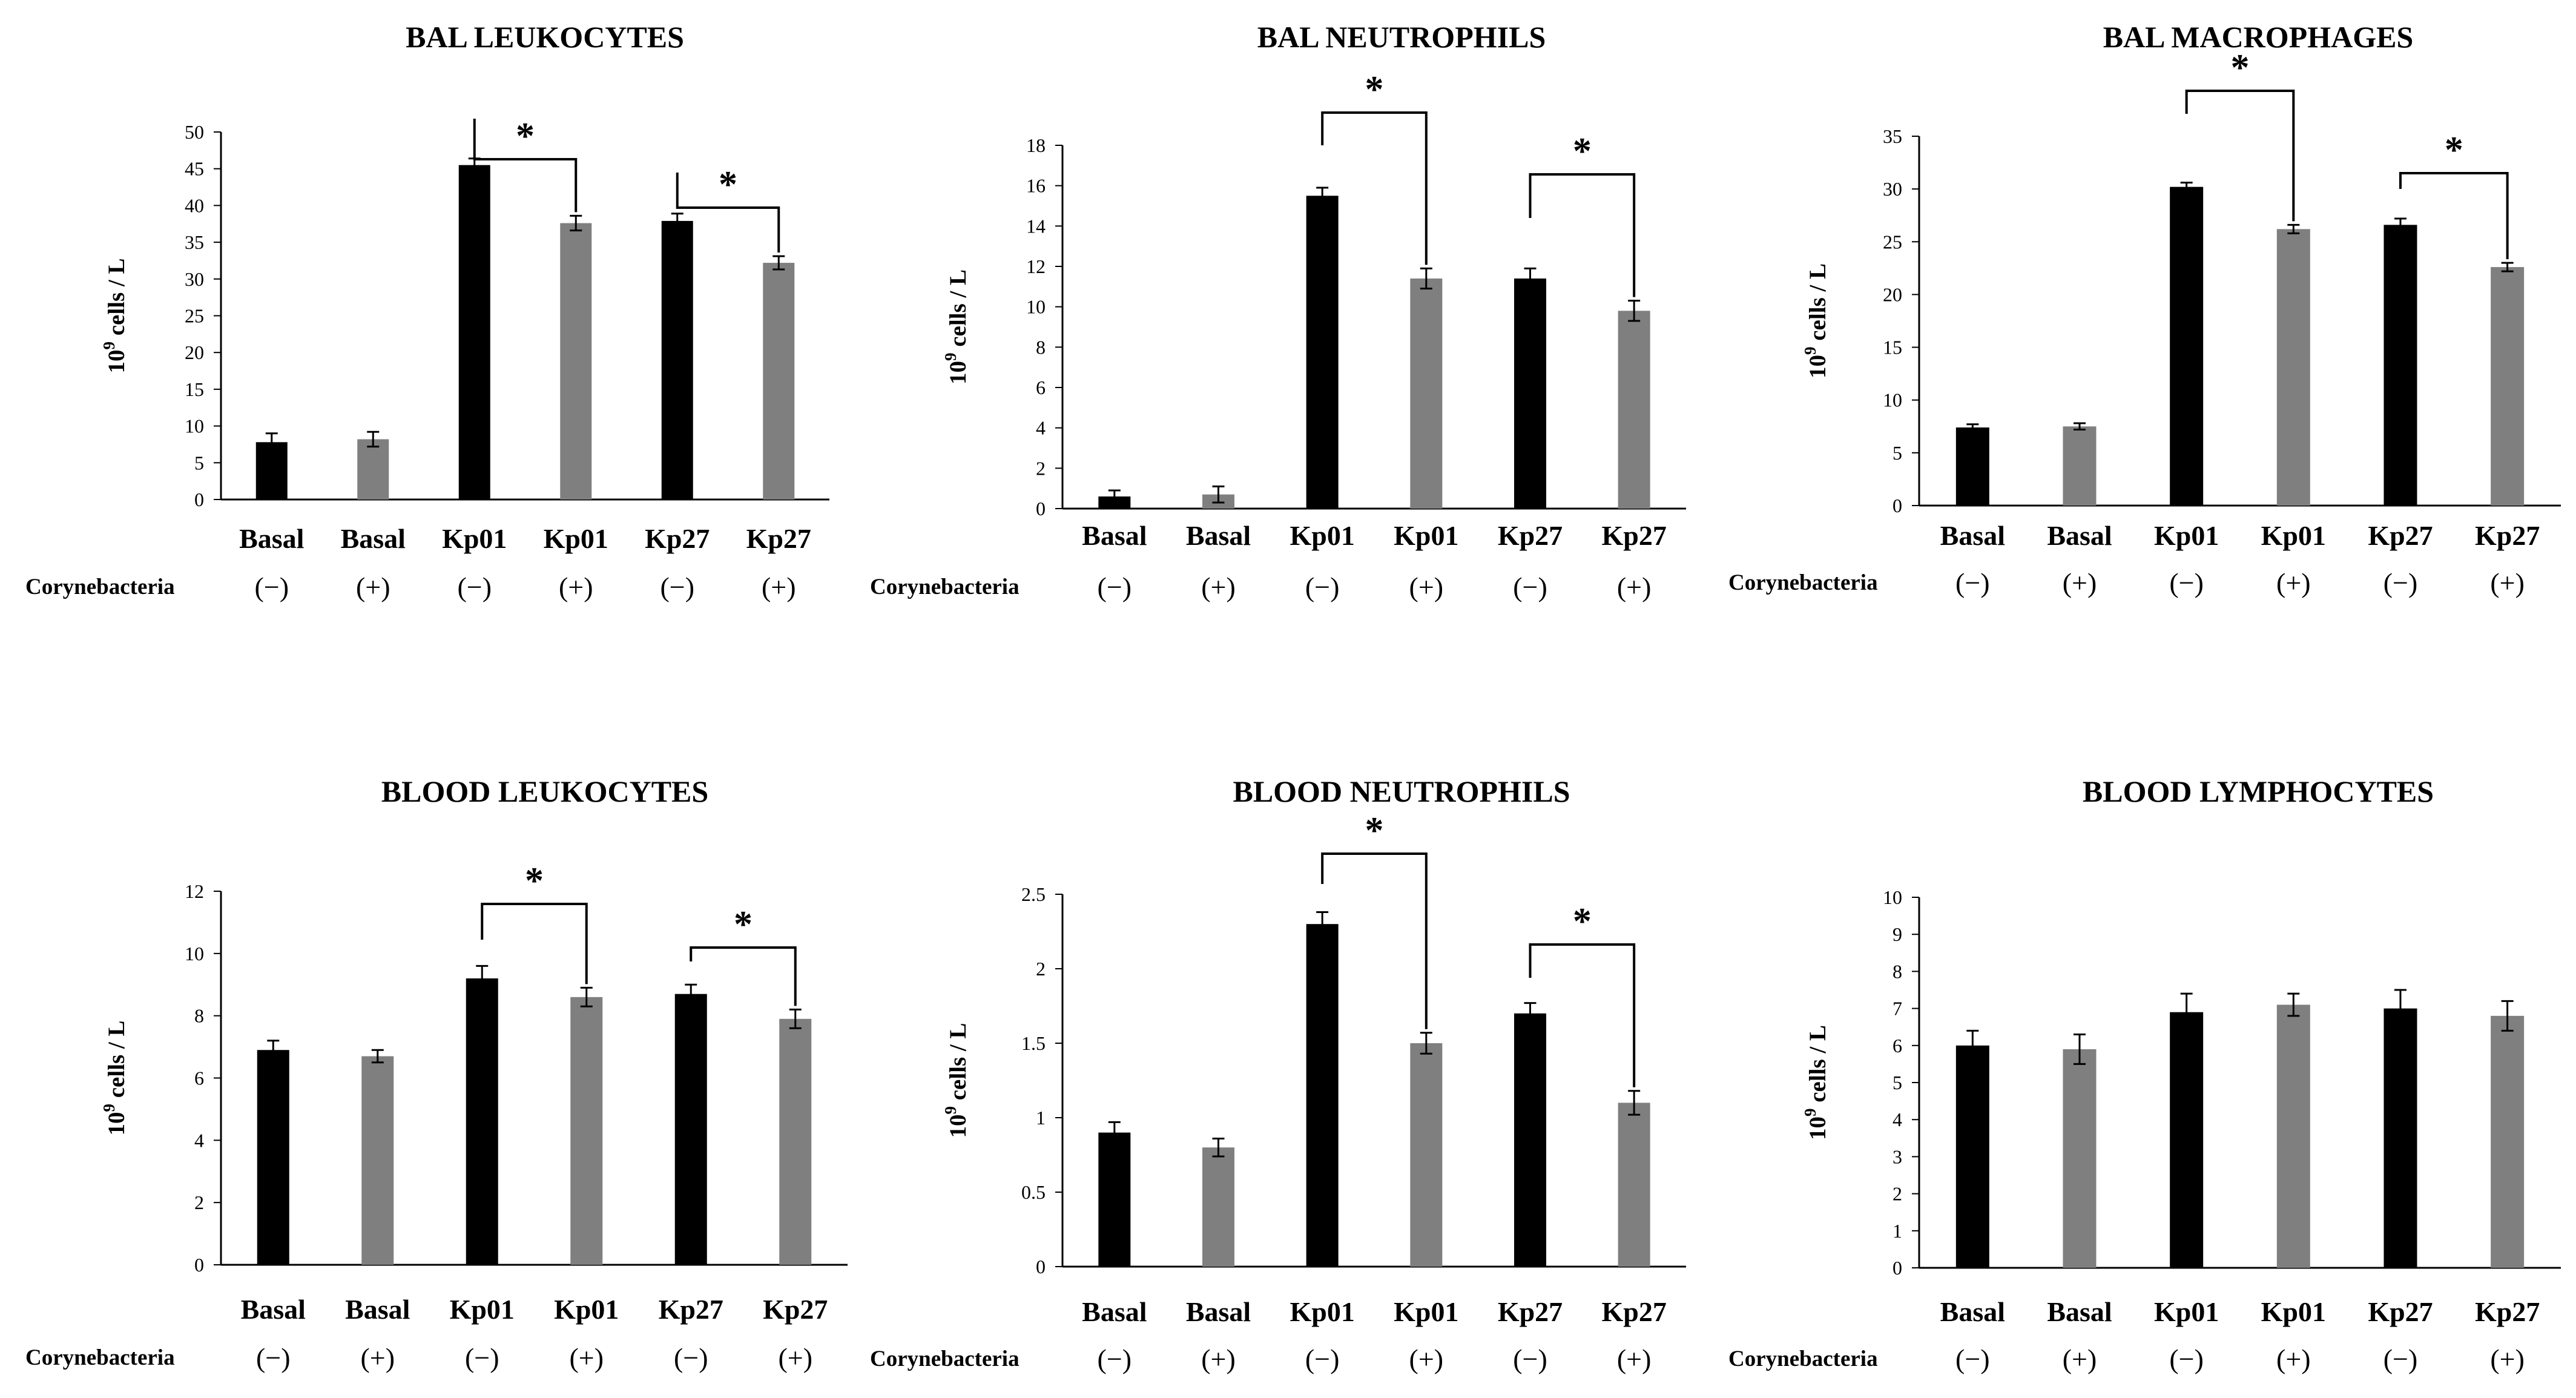  I want to click on y-tick-label: 16, so click(1036, 186).